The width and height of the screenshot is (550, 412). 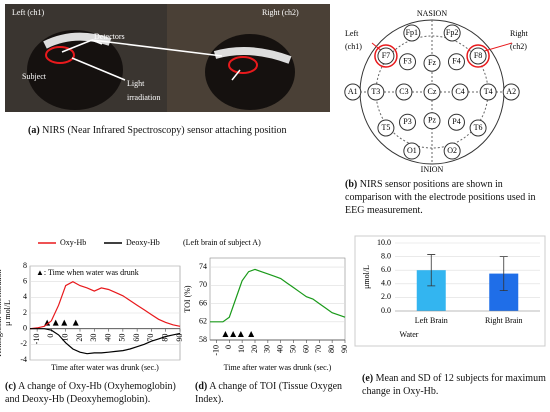 I want to click on legend-label: Deoxy-Hb, so click(x=143, y=242).